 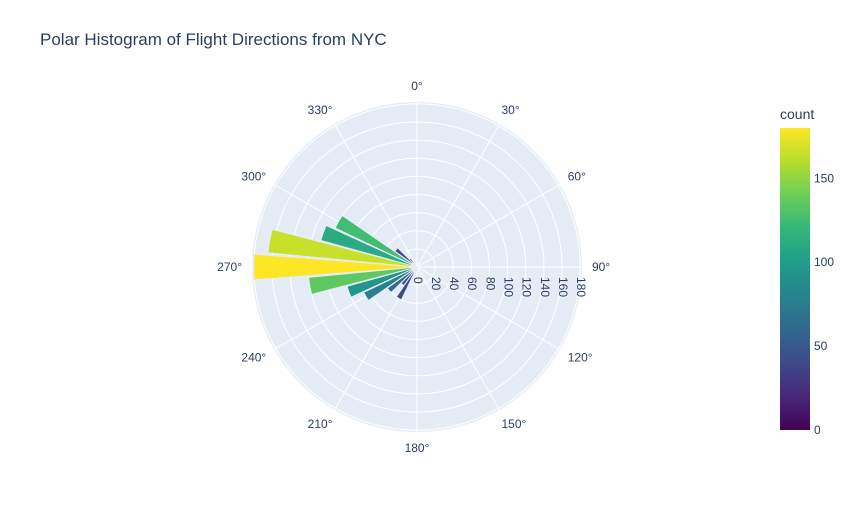 I want to click on colorbar-gradient, so click(x=795, y=279).